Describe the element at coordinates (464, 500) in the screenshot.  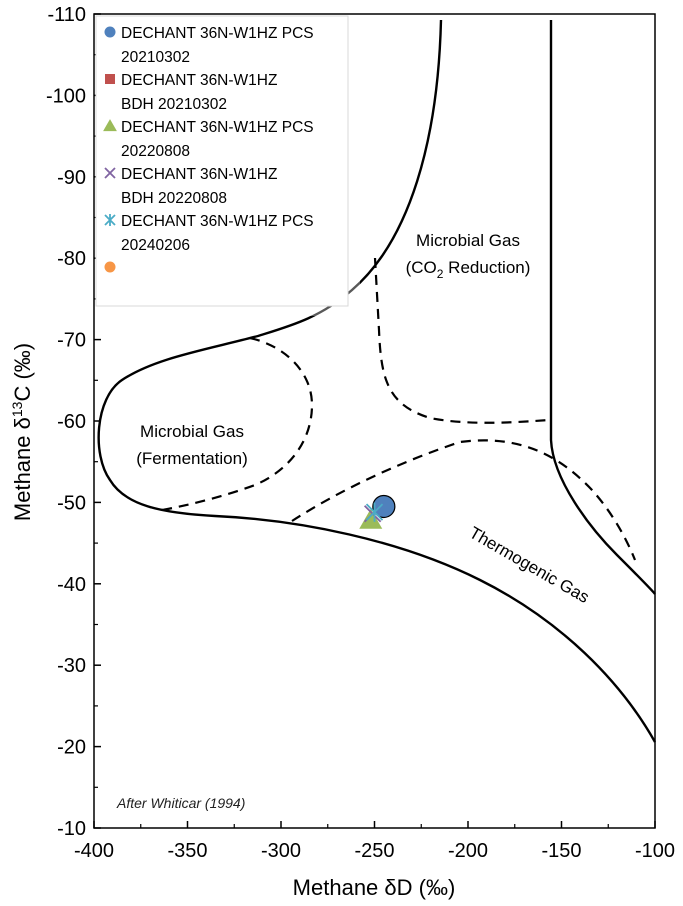
I see `thermogenic-dashed` at that location.